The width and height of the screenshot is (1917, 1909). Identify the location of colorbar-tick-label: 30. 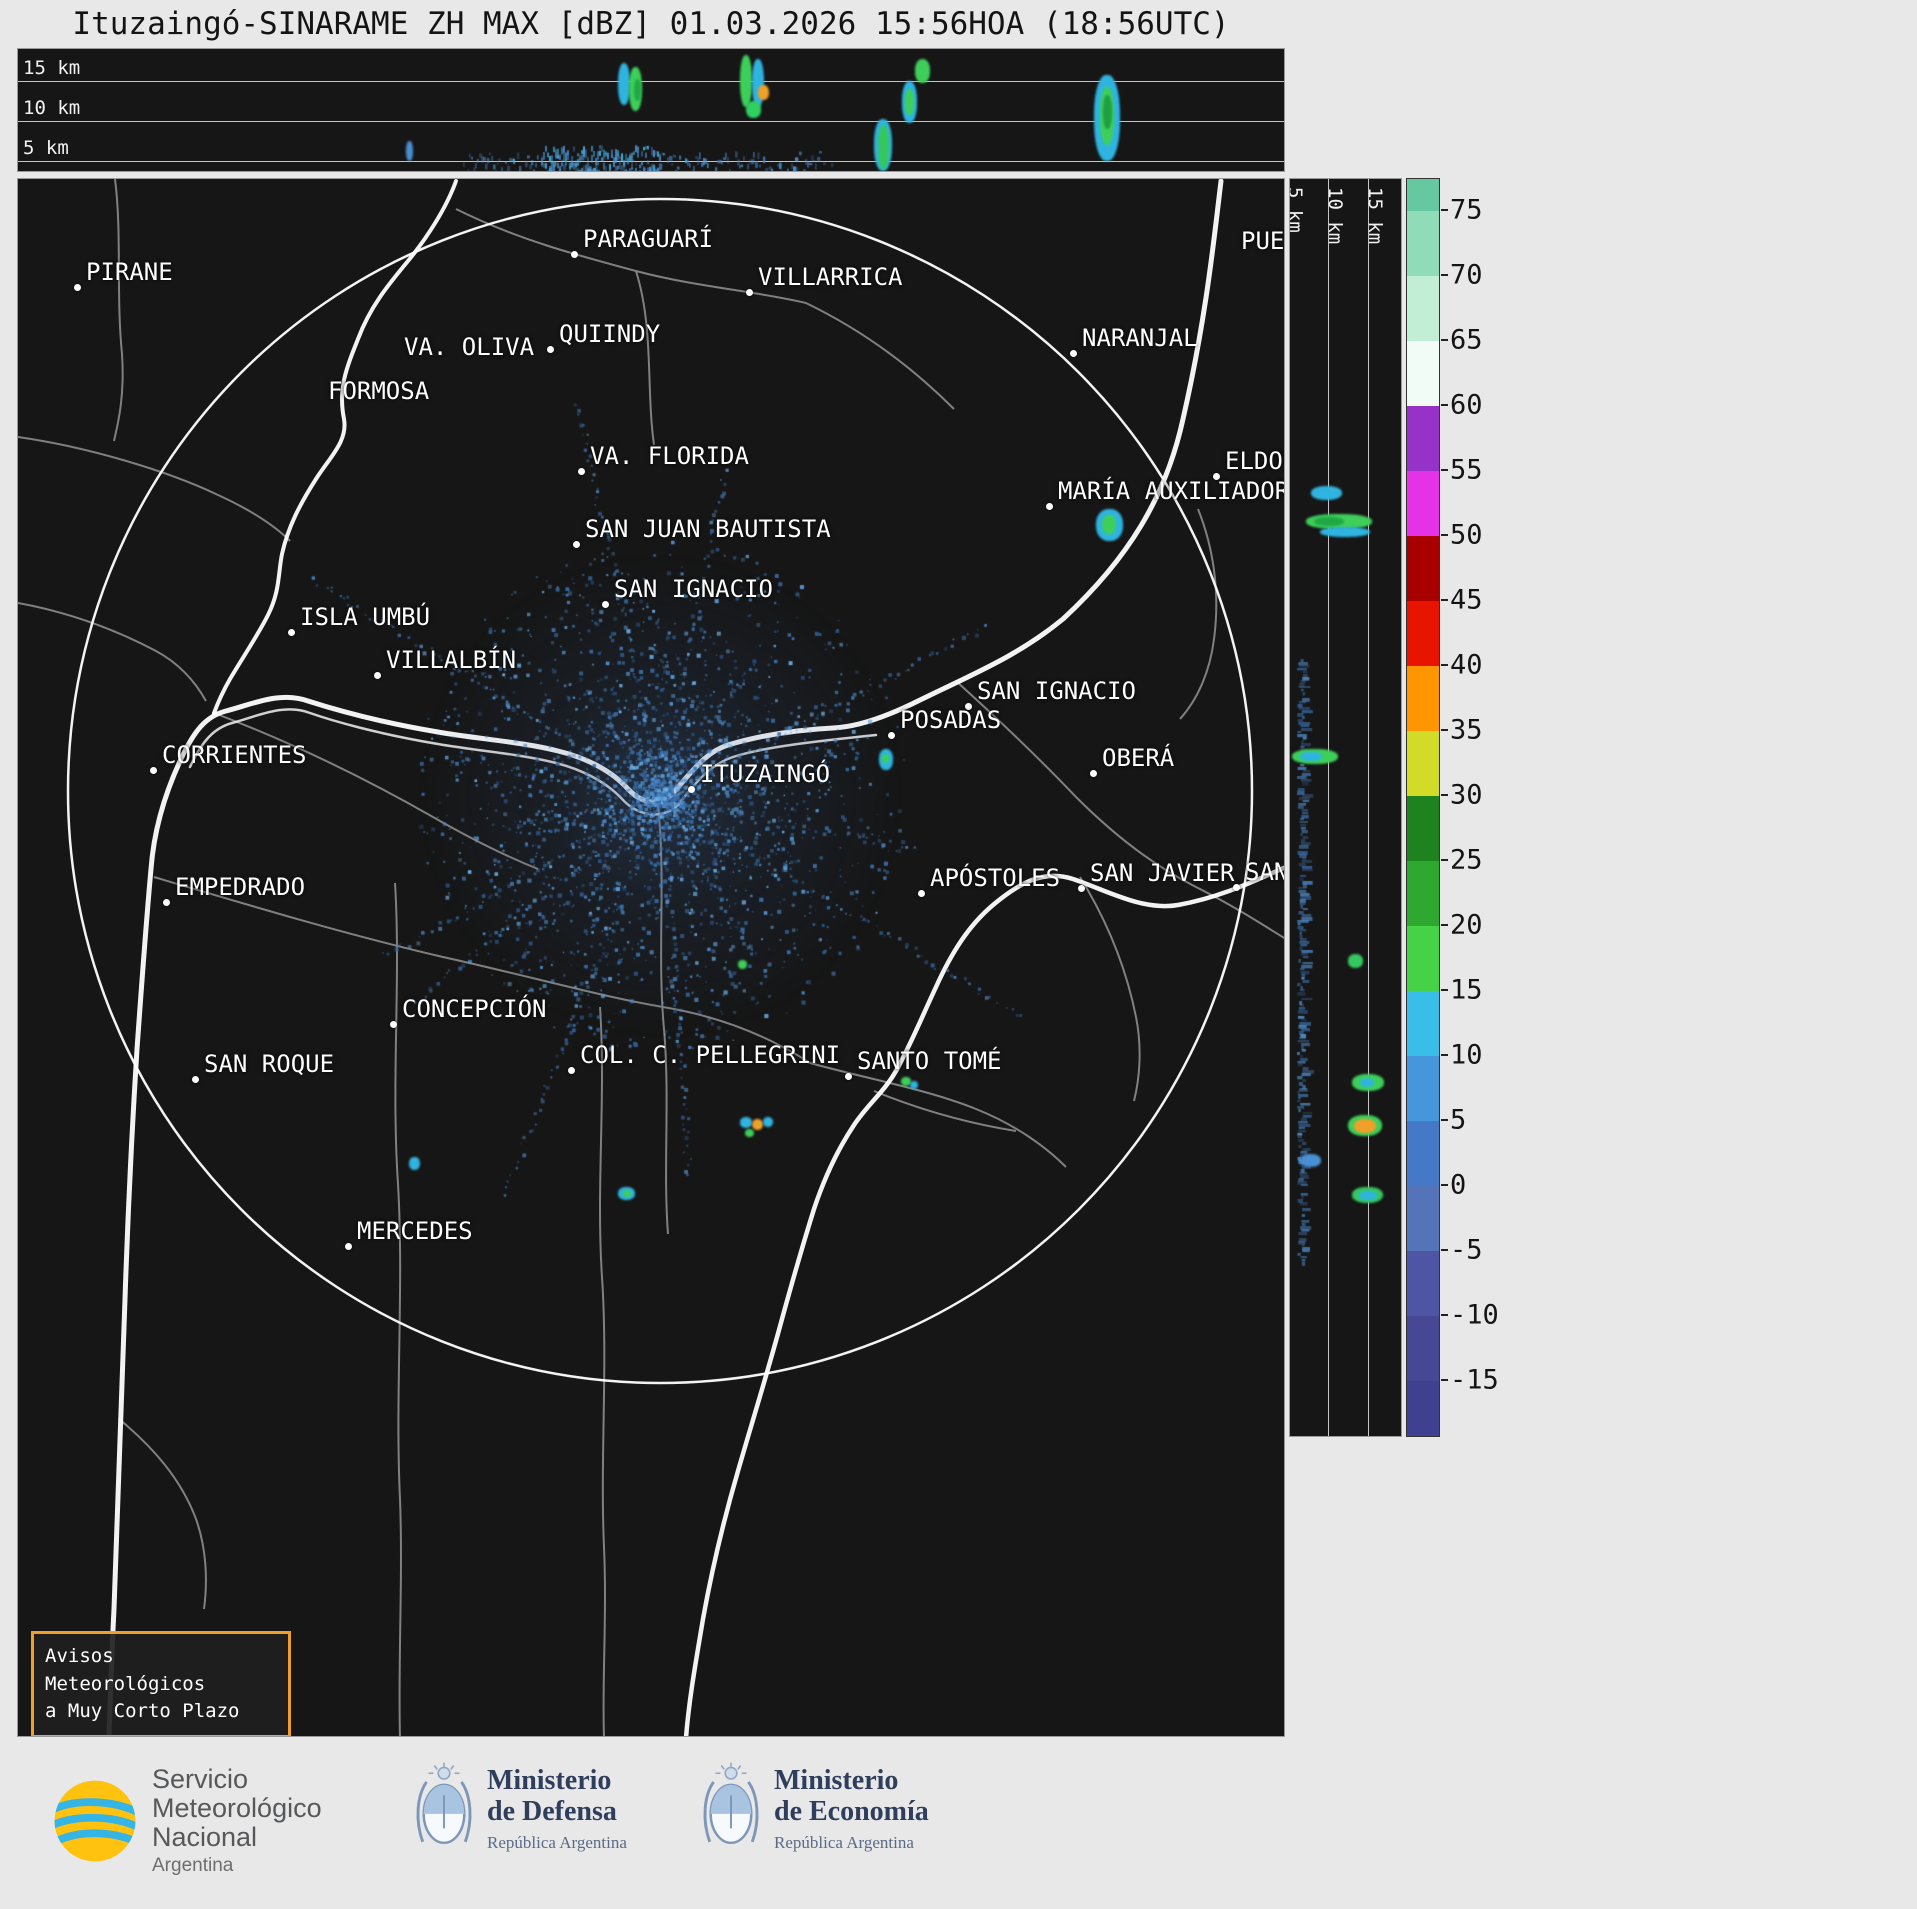
(1466, 795).